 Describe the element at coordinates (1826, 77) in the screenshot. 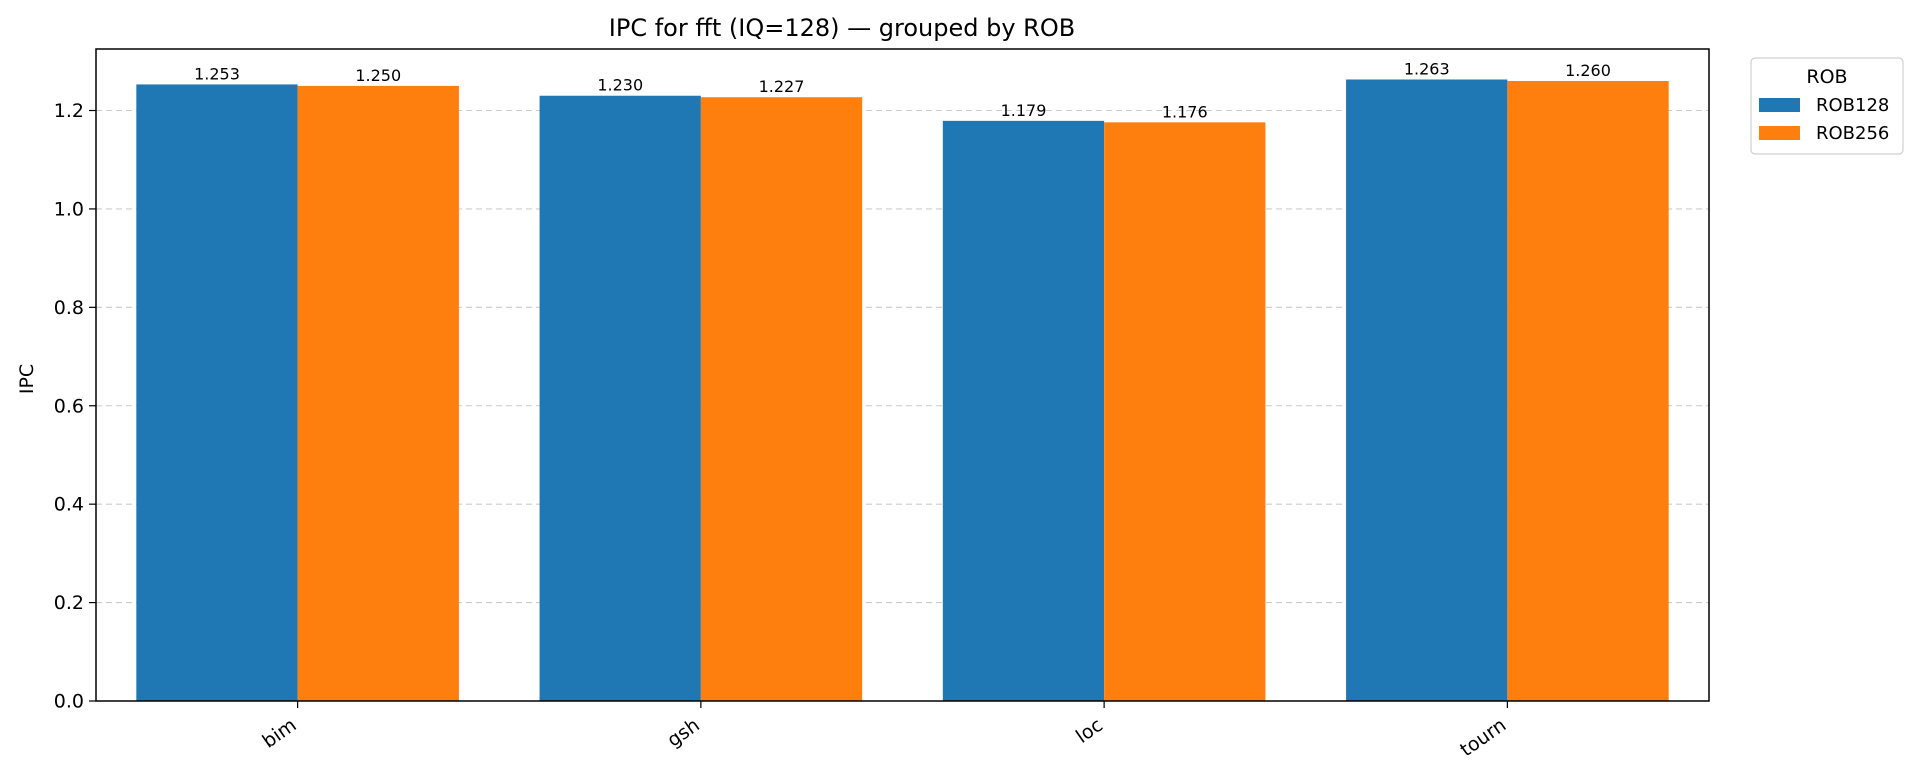

I see `legend-title: ROB` at that location.